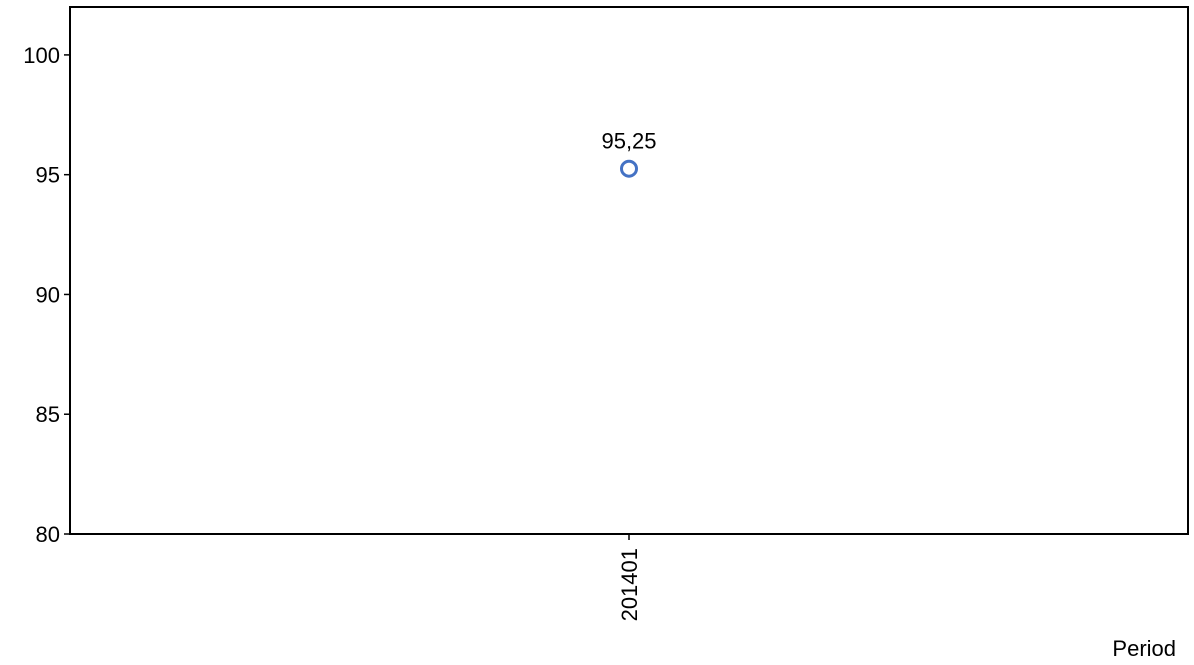  I want to click on y-tick-label: 95, so click(48, 175).